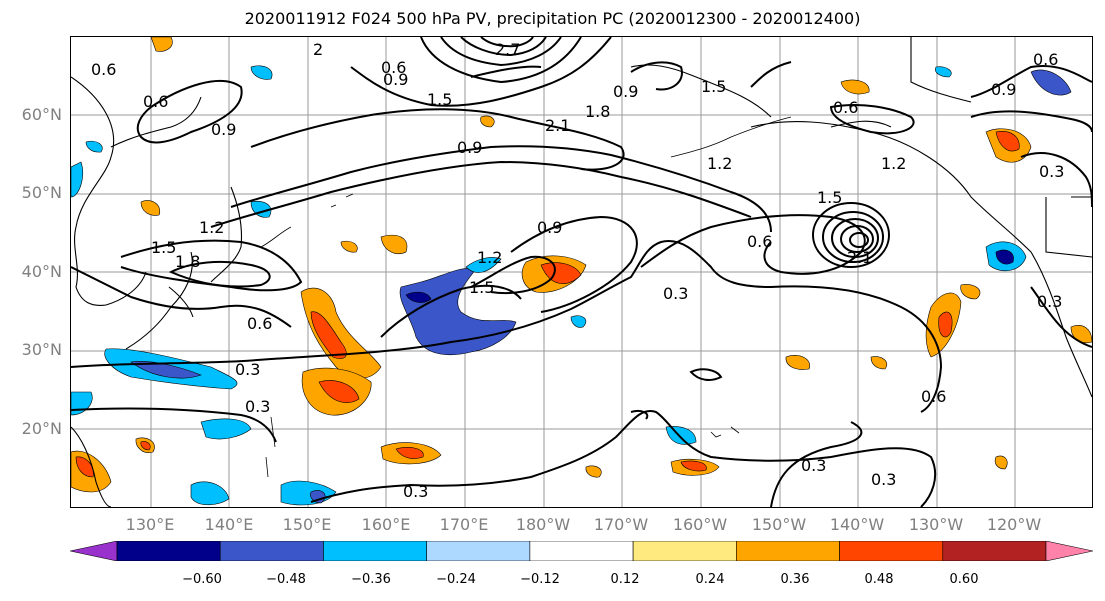 This screenshot has width=1105, height=601. Describe the element at coordinates (879, 579) in the screenshot. I see `colorbar-tick-label: 0.48` at that location.